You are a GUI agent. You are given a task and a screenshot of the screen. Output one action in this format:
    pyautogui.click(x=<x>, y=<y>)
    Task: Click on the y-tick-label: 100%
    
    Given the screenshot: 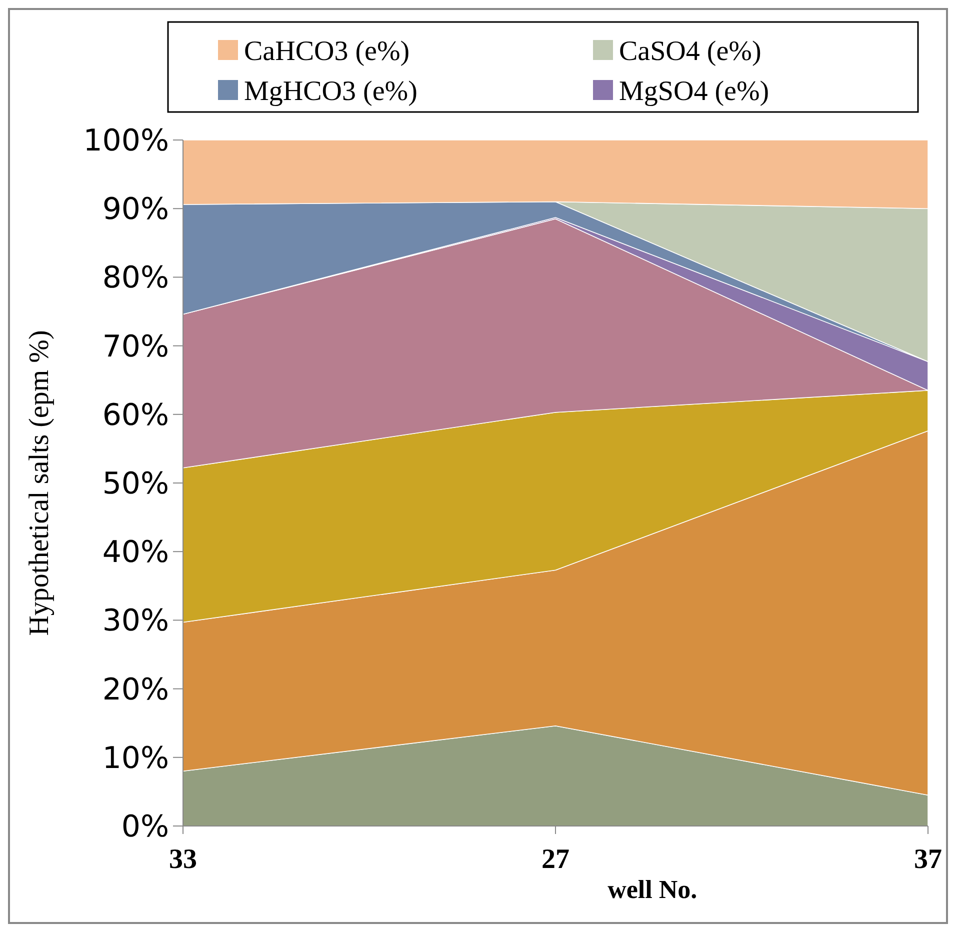 What is the action you would take?
    pyautogui.click(x=126, y=141)
    